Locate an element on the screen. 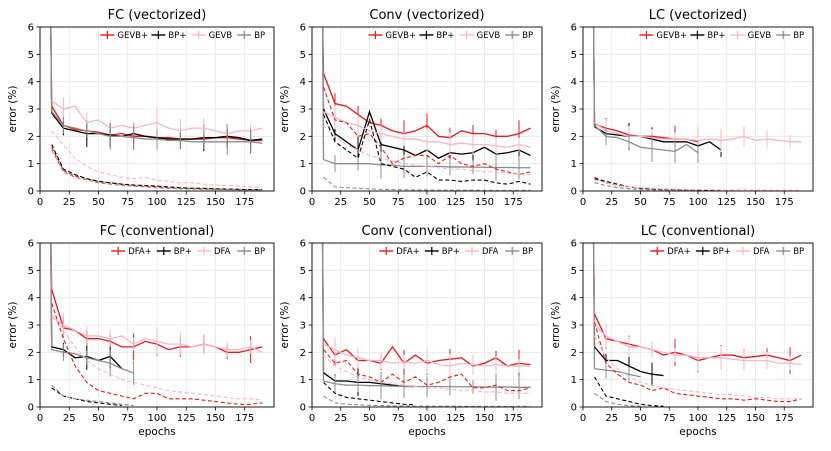 Image resolution: width=831 pixels, height=451 pixels. chart-title: Conv (vectorized) is located at coordinates (426, 15).